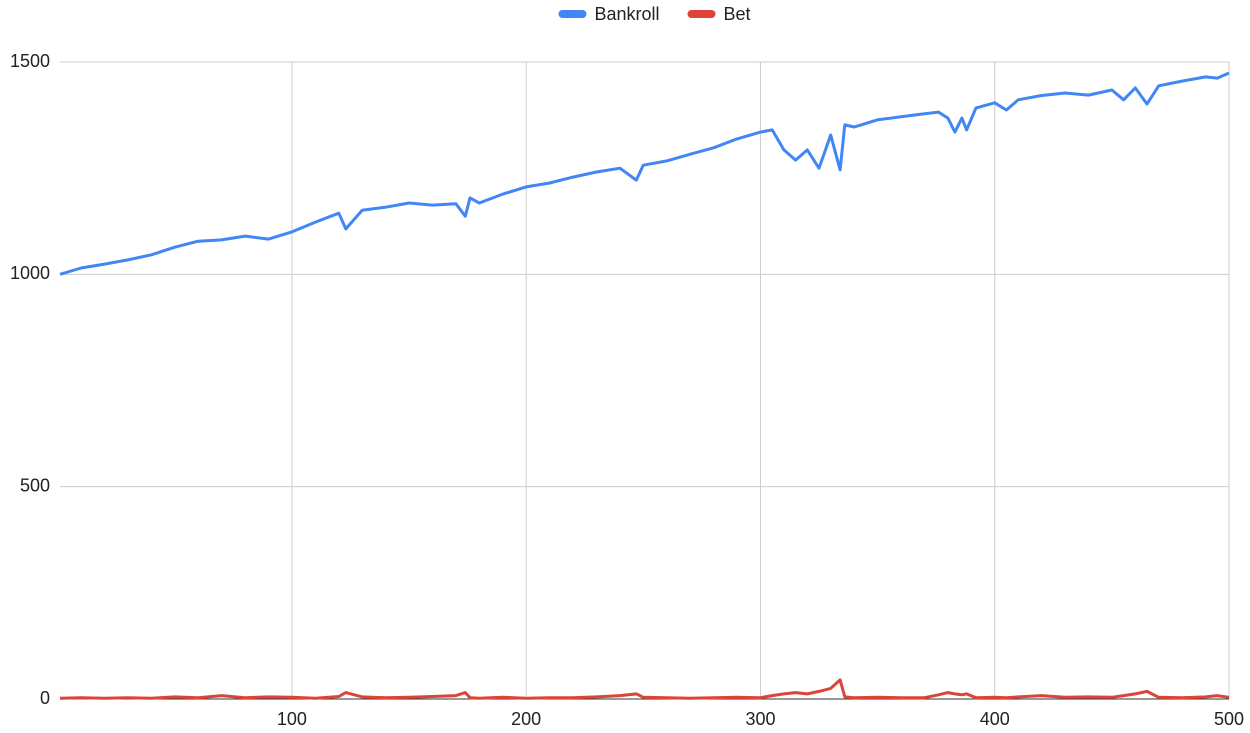 Image resolution: width=1250 pixels, height=733 pixels. Describe the element at coordinates (1229, 719) in the screenshot. I see `x-tick-label: 500` at that location.